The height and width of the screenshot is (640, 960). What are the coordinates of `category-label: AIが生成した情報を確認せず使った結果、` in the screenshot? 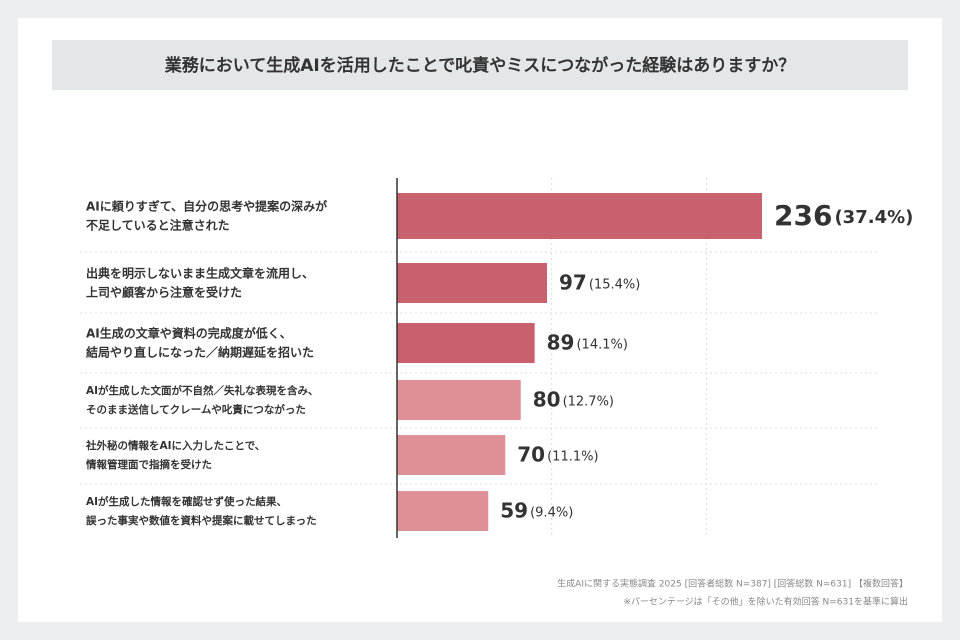 It's located at (186, 501).